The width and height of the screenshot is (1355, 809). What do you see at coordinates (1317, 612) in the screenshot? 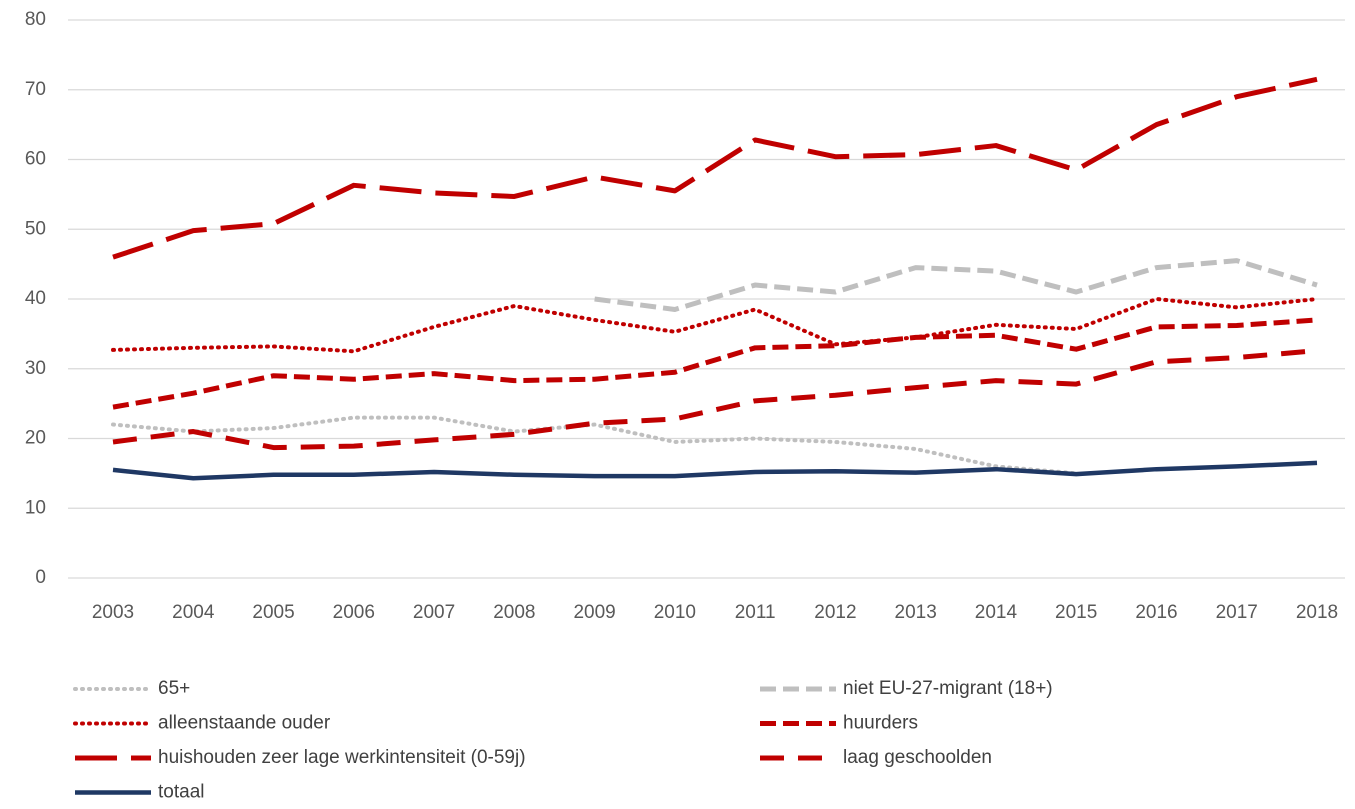
I see `x-tick-label: 2018` at bounding box center [1317, 612].